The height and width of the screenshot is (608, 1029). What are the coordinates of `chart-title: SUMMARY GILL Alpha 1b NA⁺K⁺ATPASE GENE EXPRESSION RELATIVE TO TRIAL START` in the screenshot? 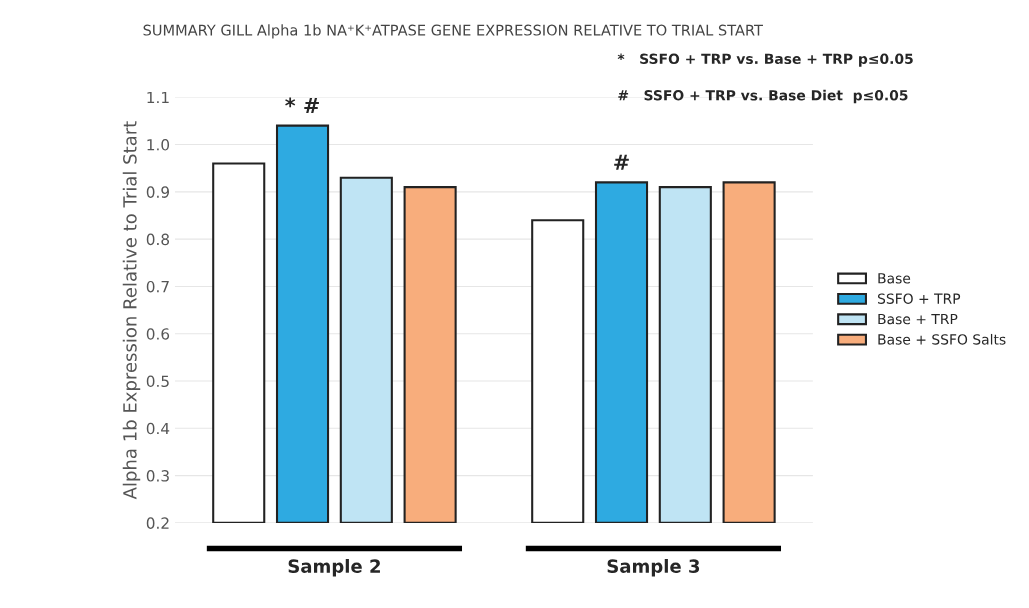 It's located at (453, 31).